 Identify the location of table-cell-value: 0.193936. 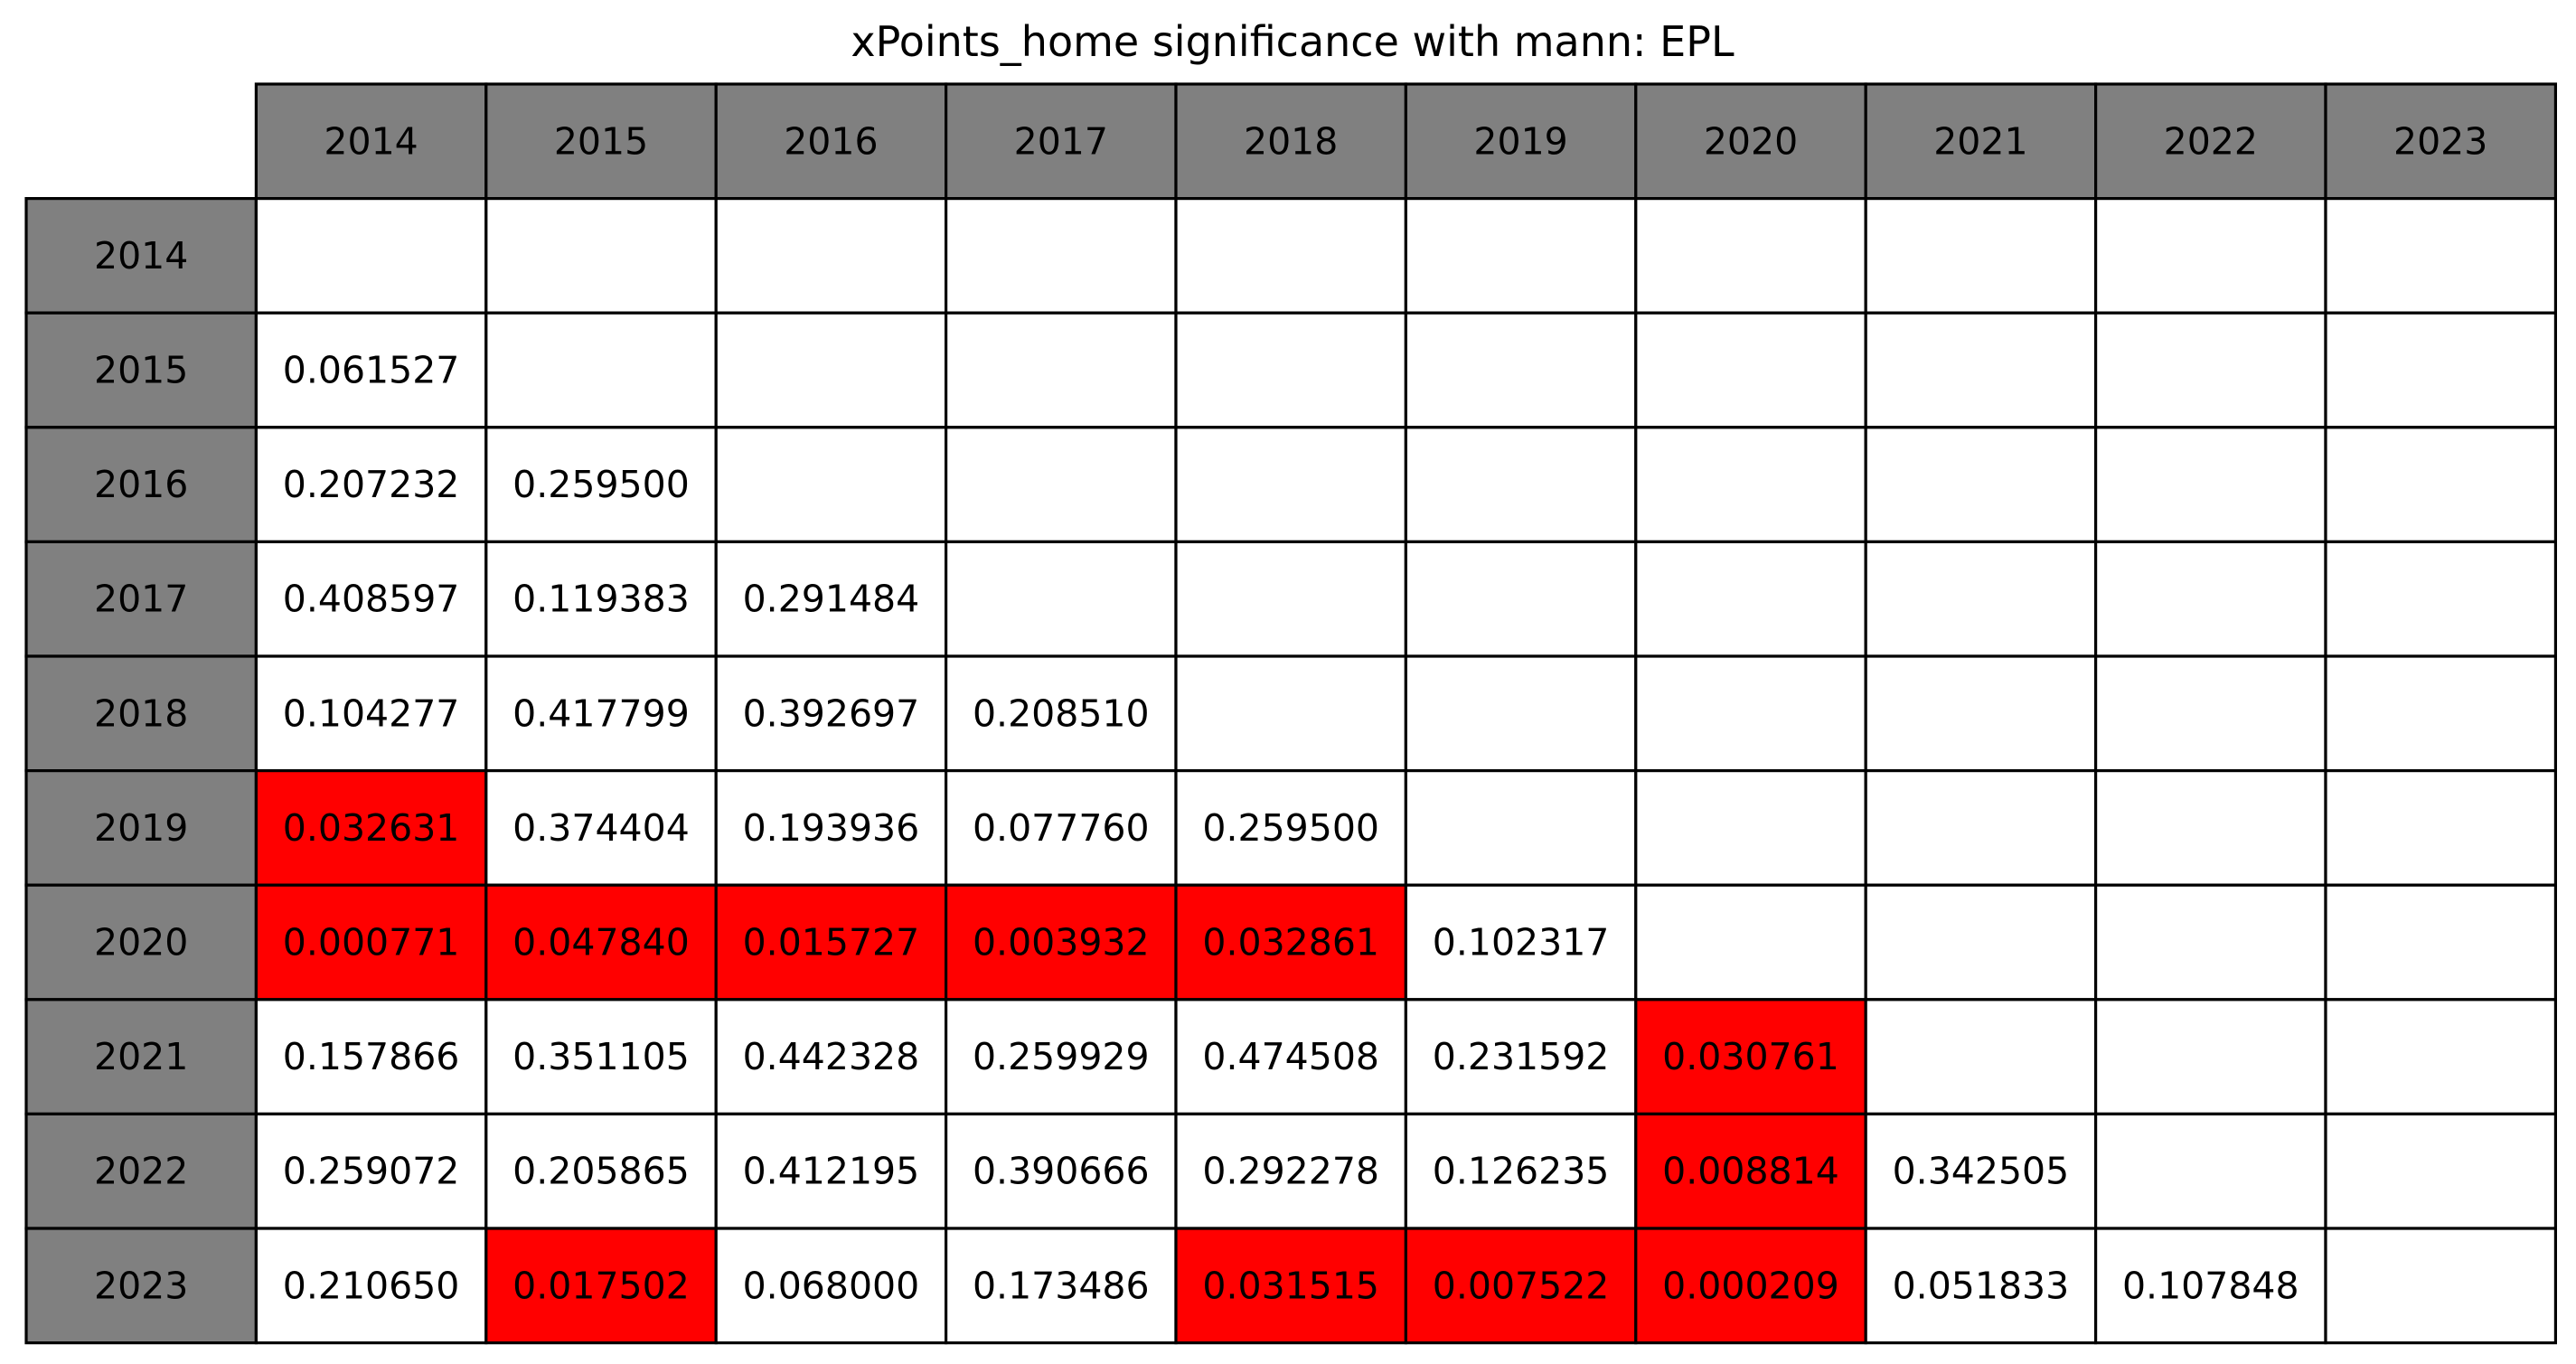
(832, 828).